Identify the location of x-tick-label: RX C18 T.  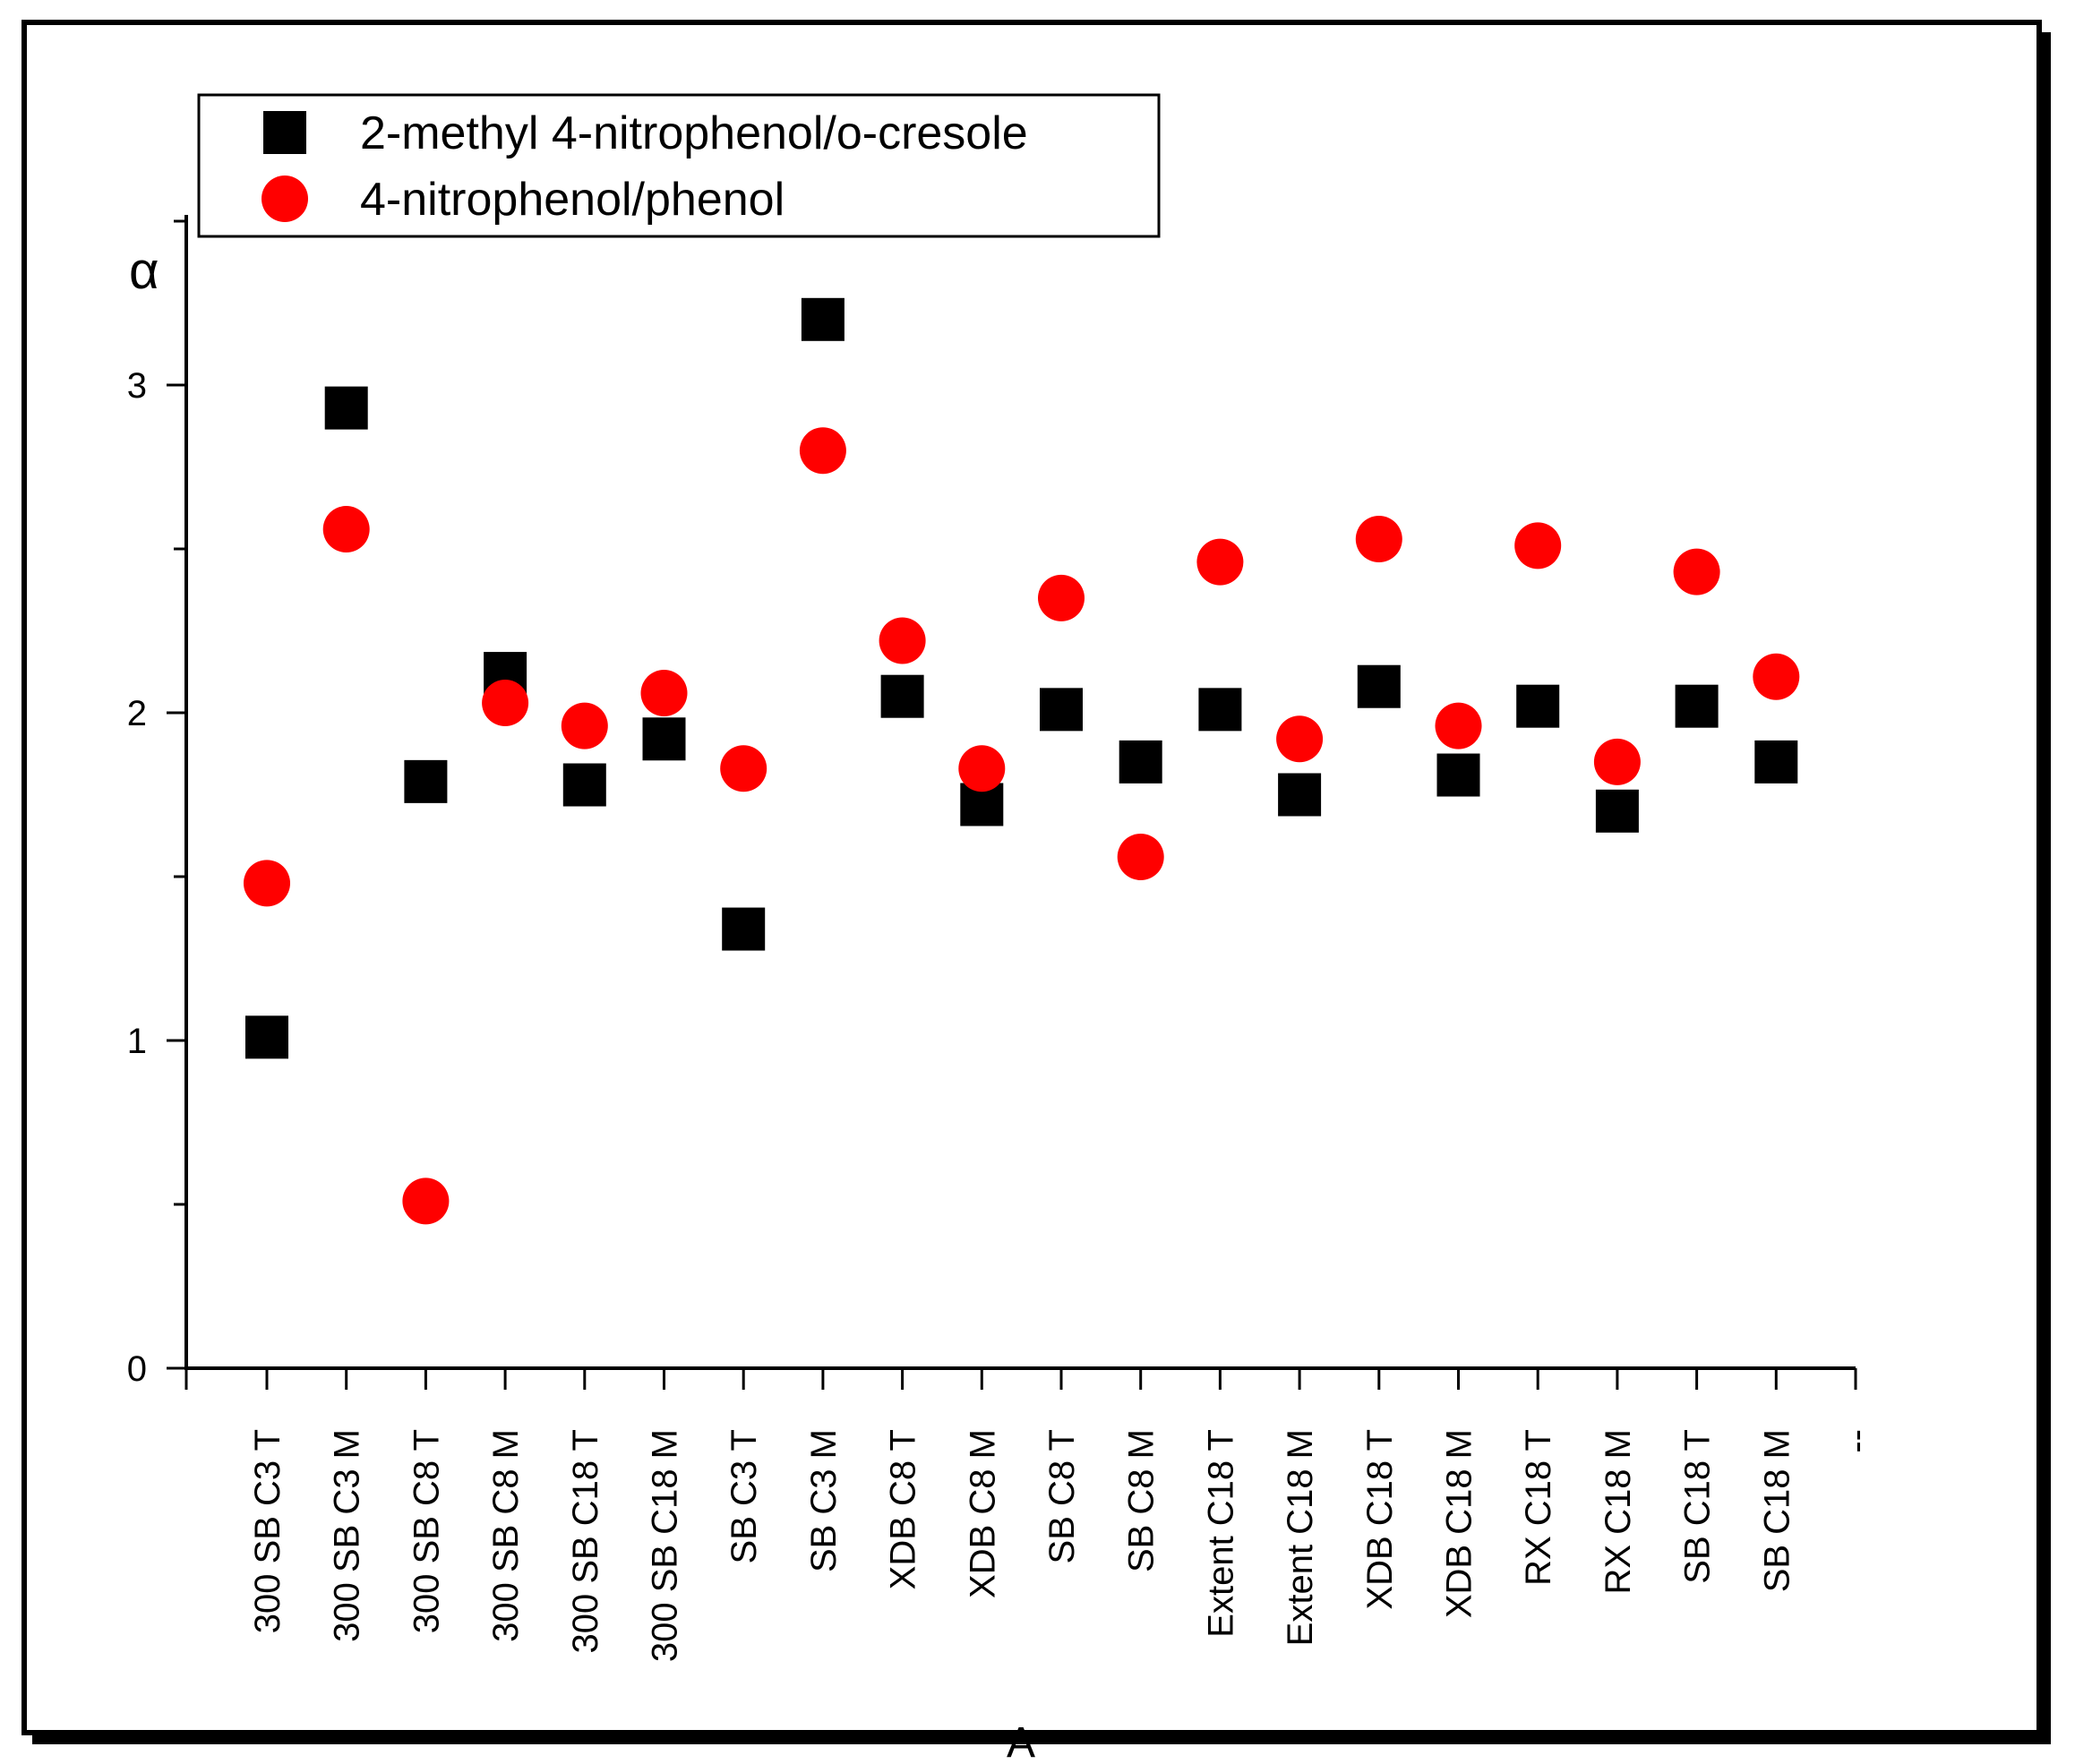
(1538, 1507).